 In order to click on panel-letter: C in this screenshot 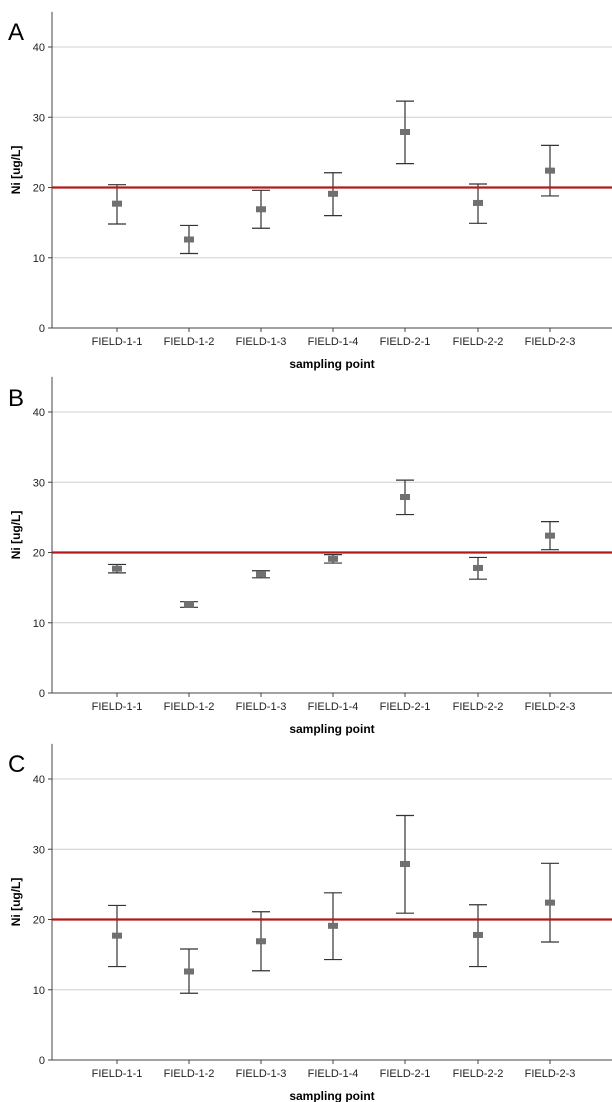, I will do `click(16, 764)`.